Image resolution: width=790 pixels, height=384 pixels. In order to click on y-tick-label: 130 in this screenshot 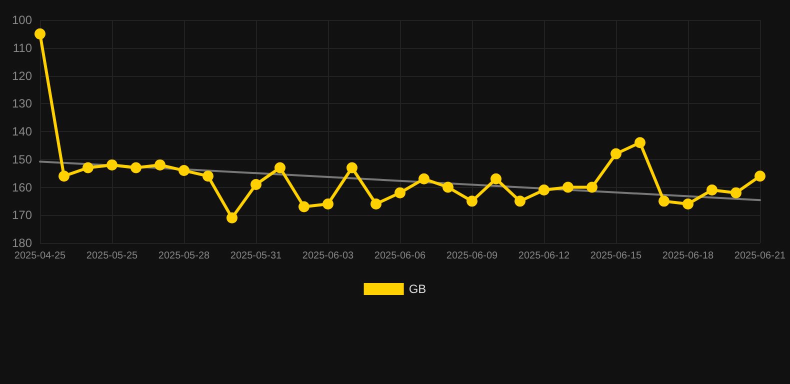, I will do `click(22, 103)`.